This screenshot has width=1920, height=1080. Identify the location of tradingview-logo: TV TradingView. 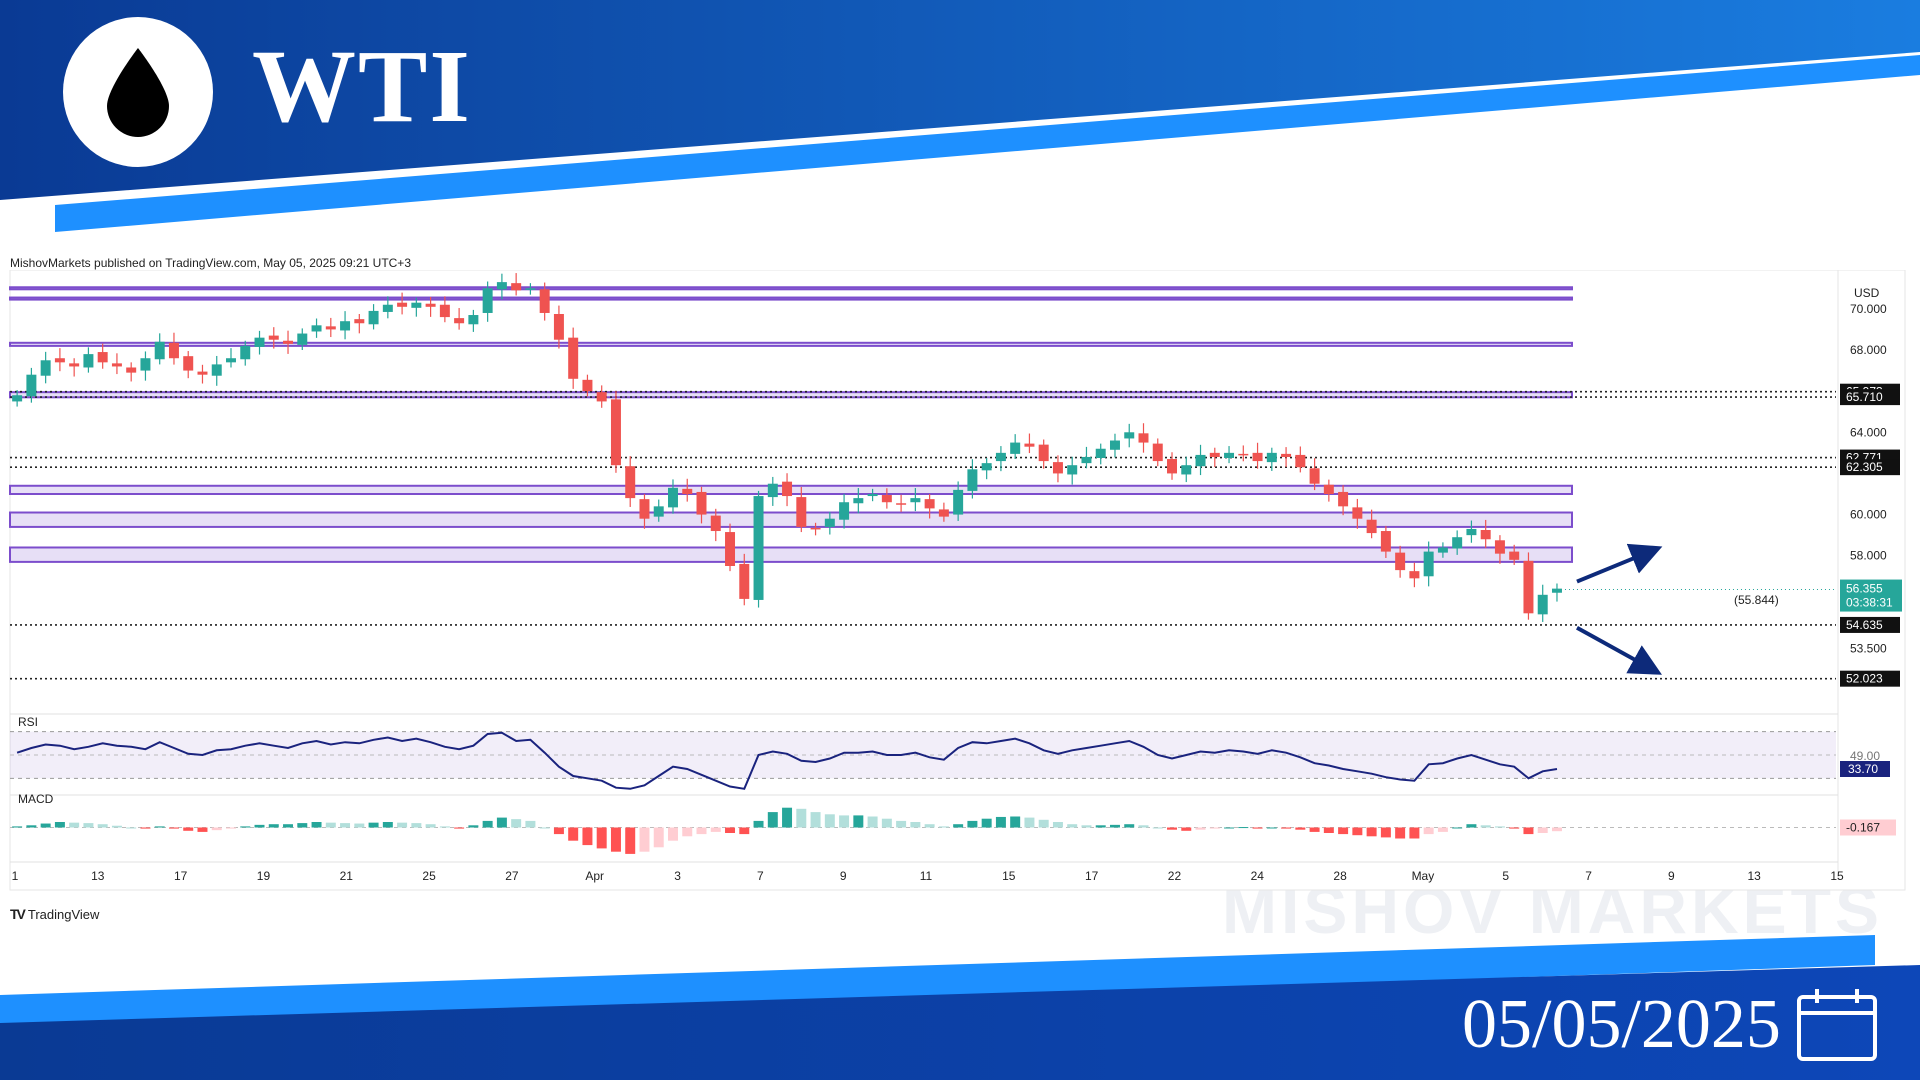
(54, 914).